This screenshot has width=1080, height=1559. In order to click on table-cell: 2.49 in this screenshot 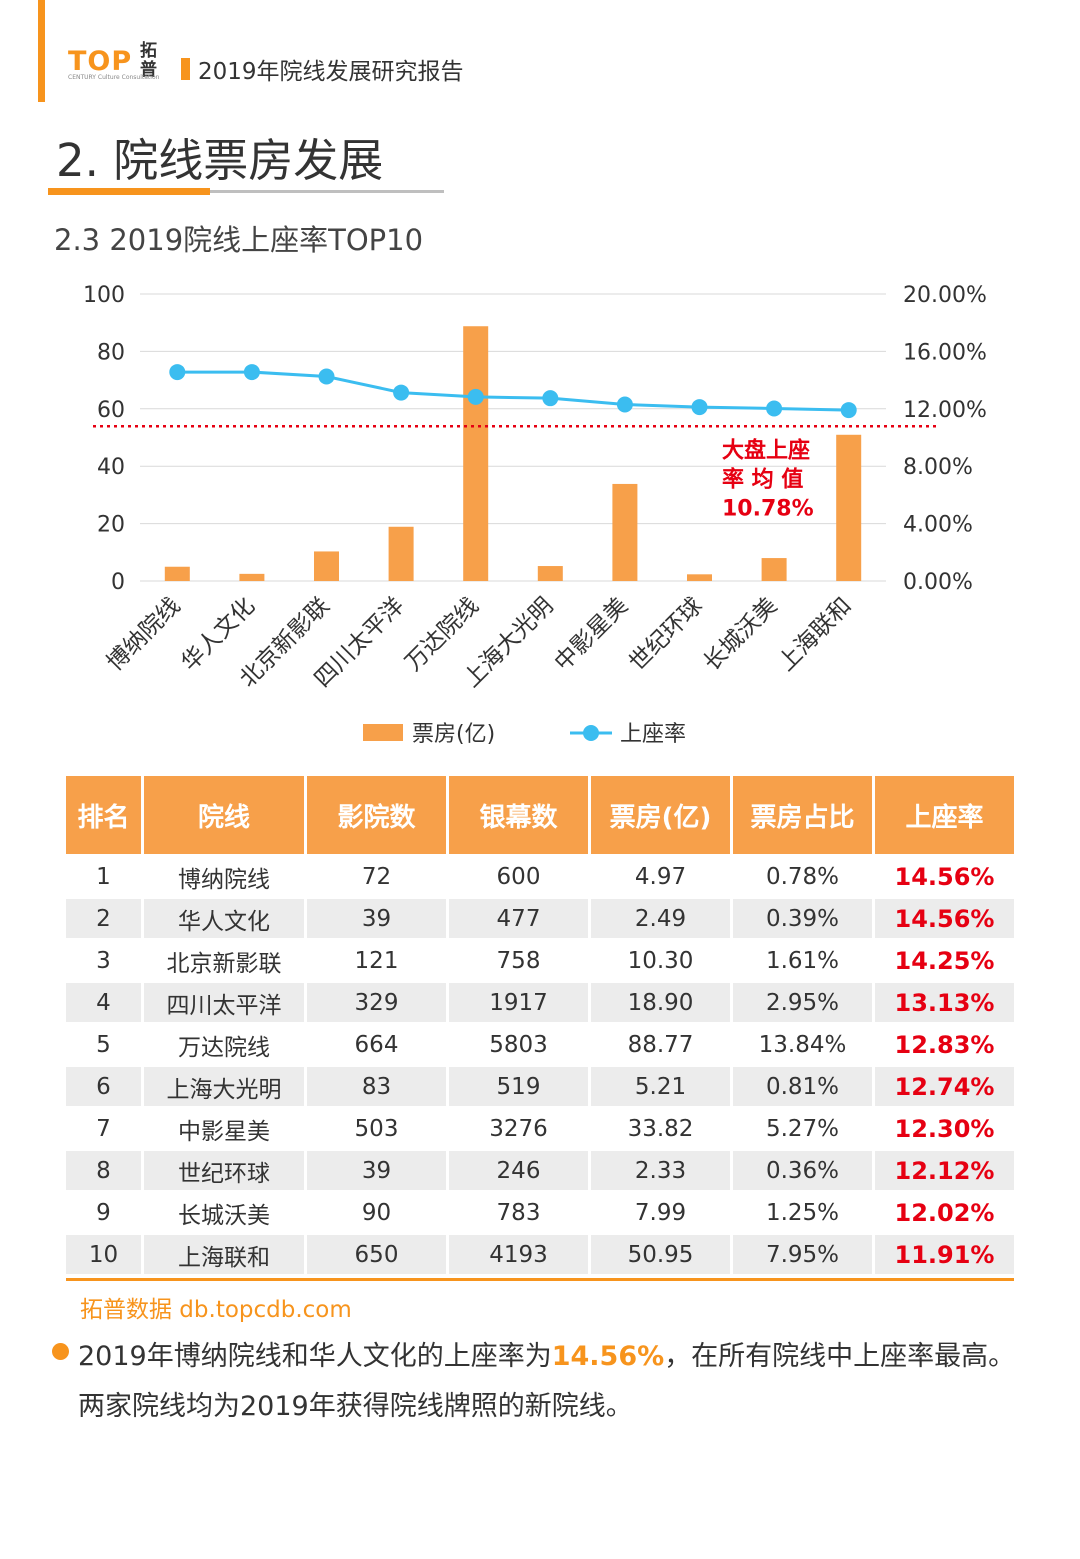, I will do `click(660, 920)`.